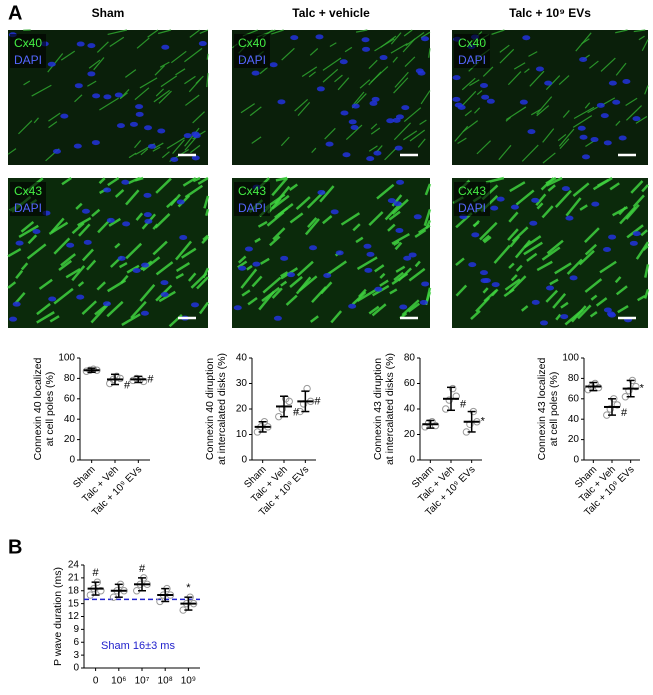  What do you see at coordinates (410, 383) in the screenshot?
I see `y-tick-label: 60` at bounding box center [410, 383].